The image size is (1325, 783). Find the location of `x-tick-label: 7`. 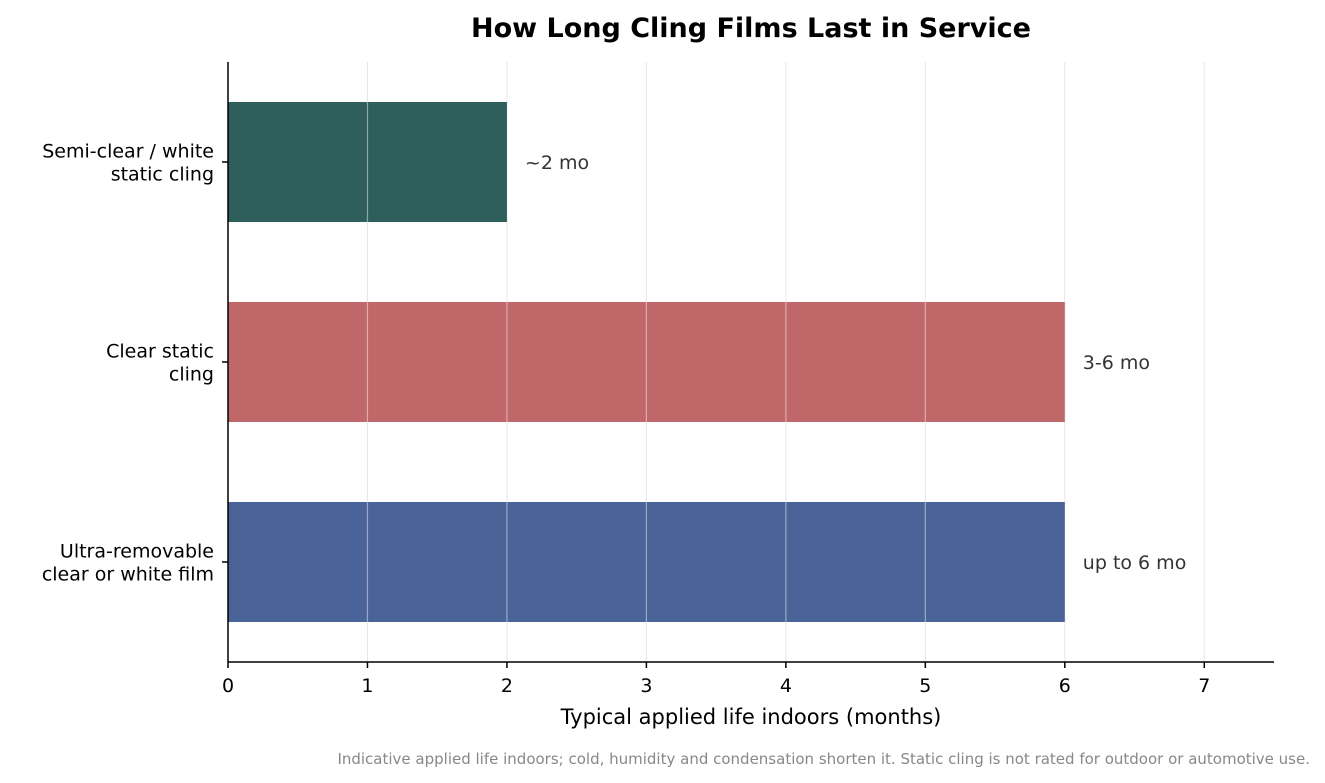

x-tick-label: 7 is located at coordinates (1204, 686).